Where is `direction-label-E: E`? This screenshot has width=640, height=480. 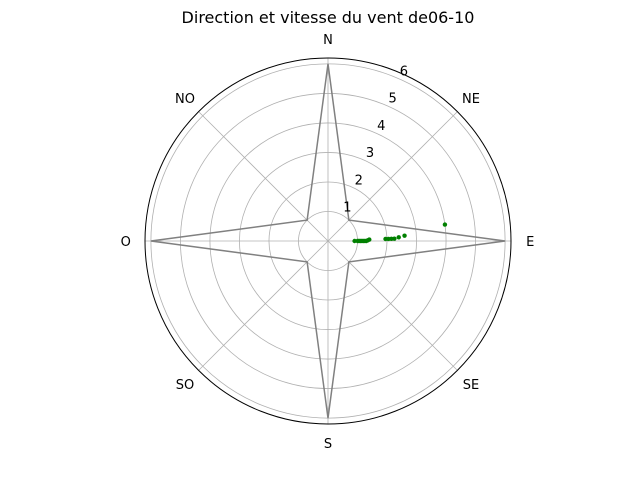
direction-label-E: E is located at coordinates (530, 242).